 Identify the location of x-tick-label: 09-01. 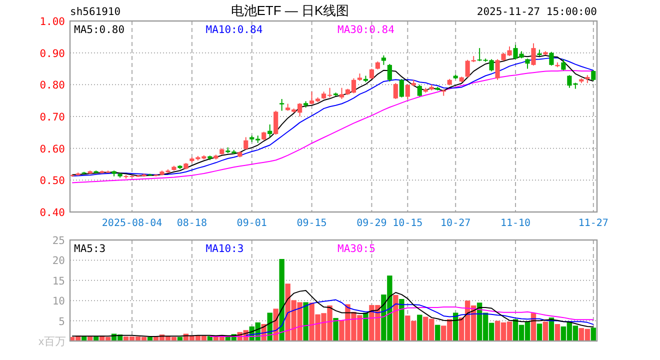
(251, 223).